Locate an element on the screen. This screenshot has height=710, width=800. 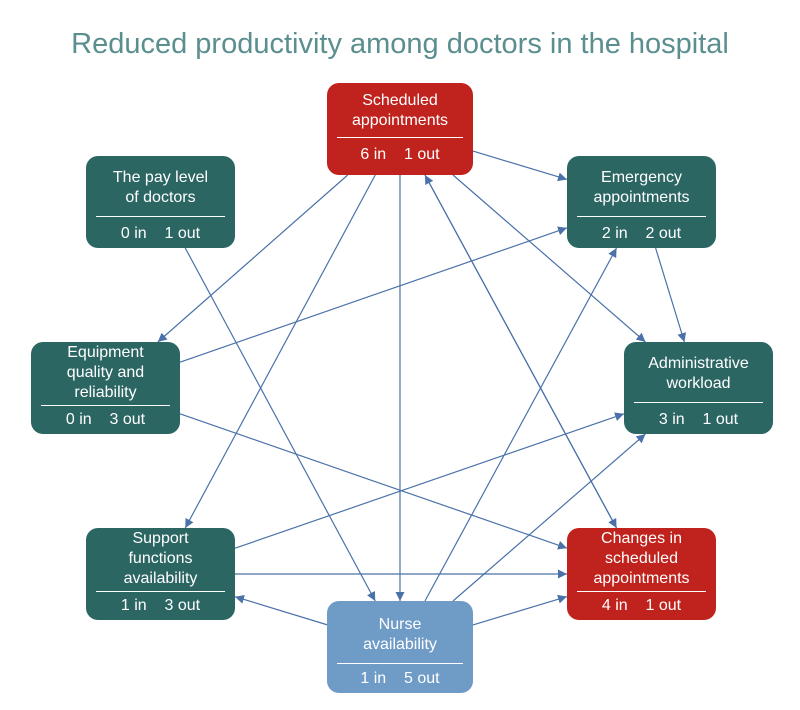
out-count: 2 out is located at coordinates (663, 233).